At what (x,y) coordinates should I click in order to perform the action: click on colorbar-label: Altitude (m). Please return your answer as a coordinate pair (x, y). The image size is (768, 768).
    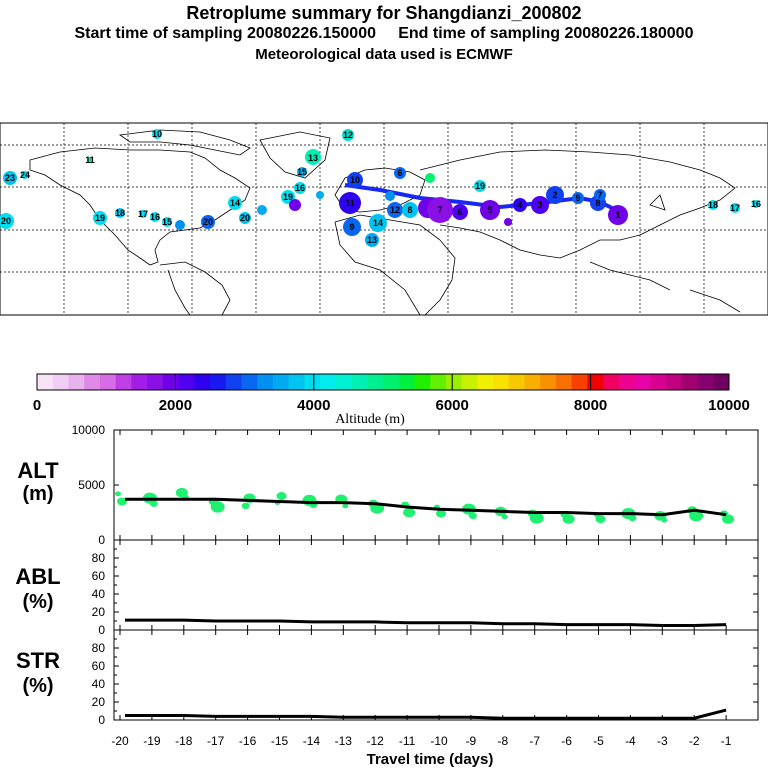
    Looking at the image, I should click on (370, 419).